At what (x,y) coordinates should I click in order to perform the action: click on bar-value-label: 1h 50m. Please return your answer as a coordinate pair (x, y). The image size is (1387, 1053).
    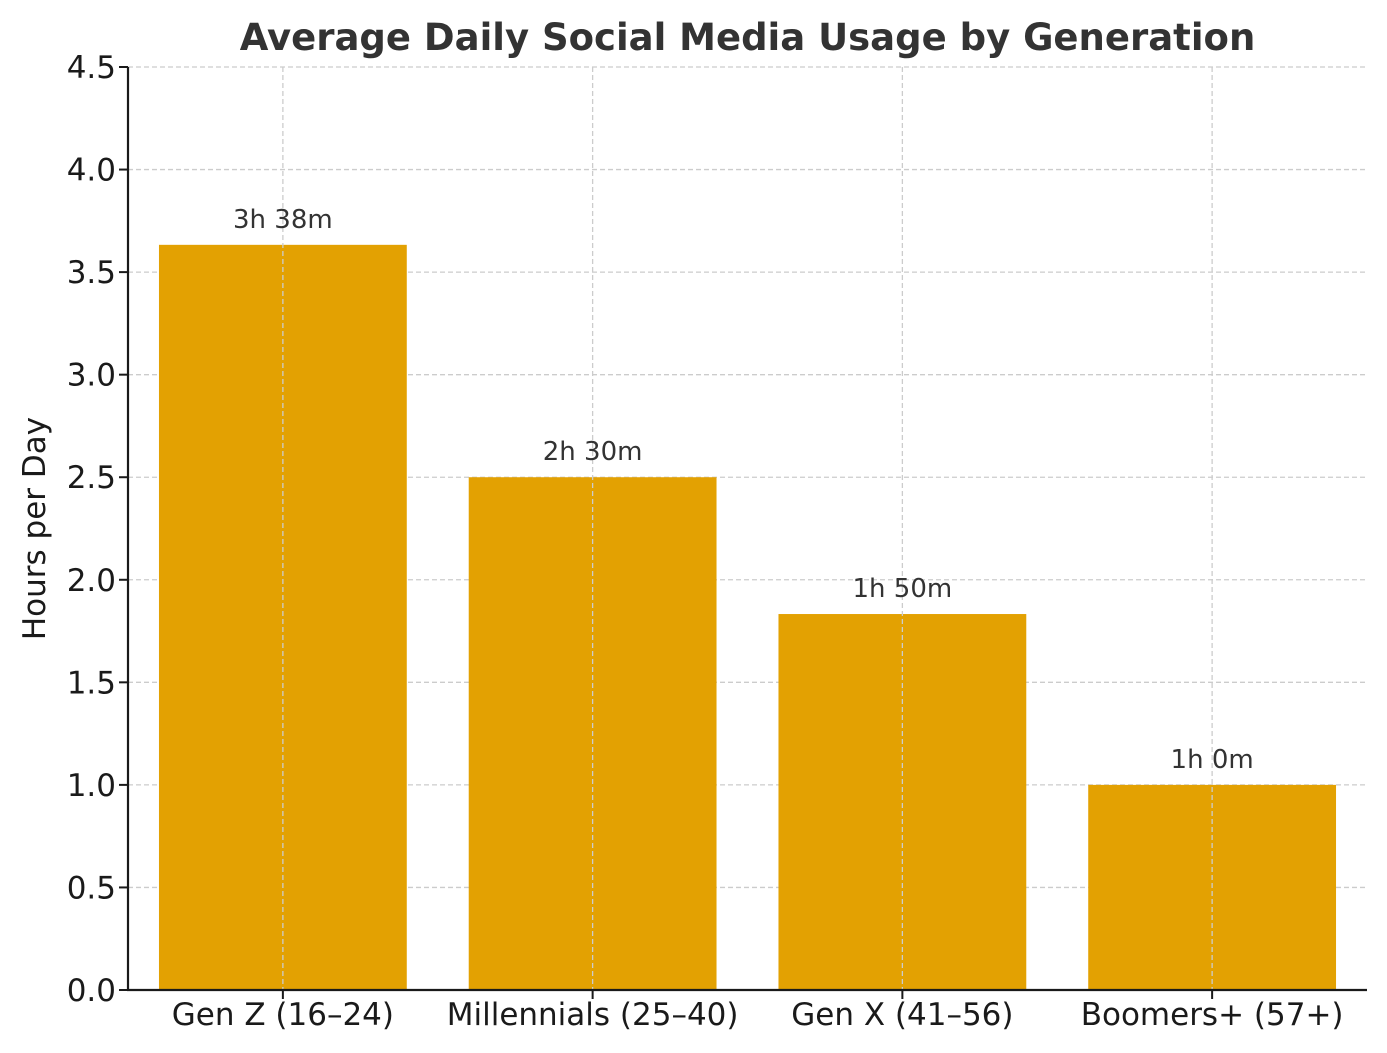
    Looking at the image, I should click on (903, 589).